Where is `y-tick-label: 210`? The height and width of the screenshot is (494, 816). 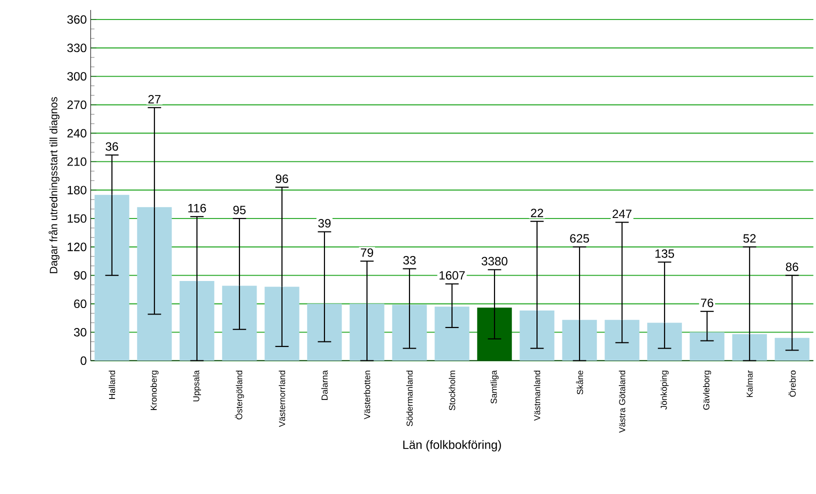 y-tick-label: 210 is located at coordinates (76, 161).